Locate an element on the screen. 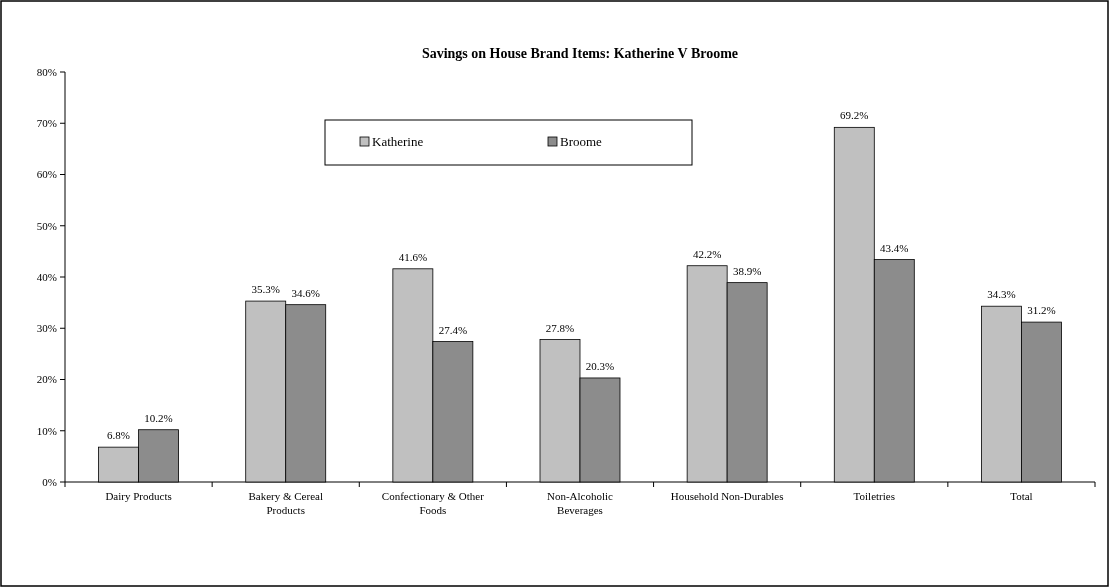 This screenshot has width=1109, height=587. data-label: 41.6% is located at coordinates (413, 256).